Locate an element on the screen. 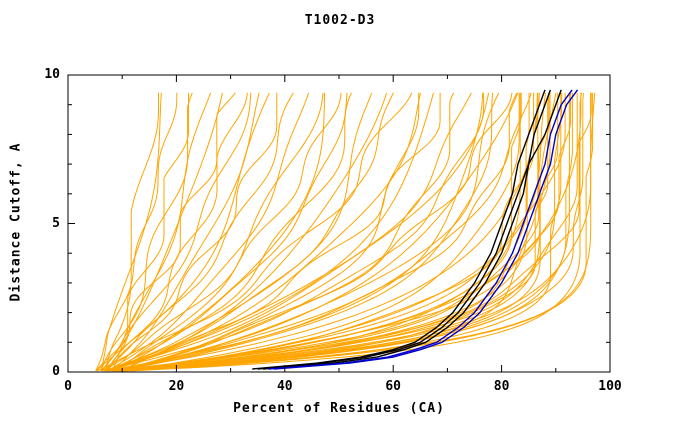  x-tick-label: 80 is located at coordinates (501, 386).